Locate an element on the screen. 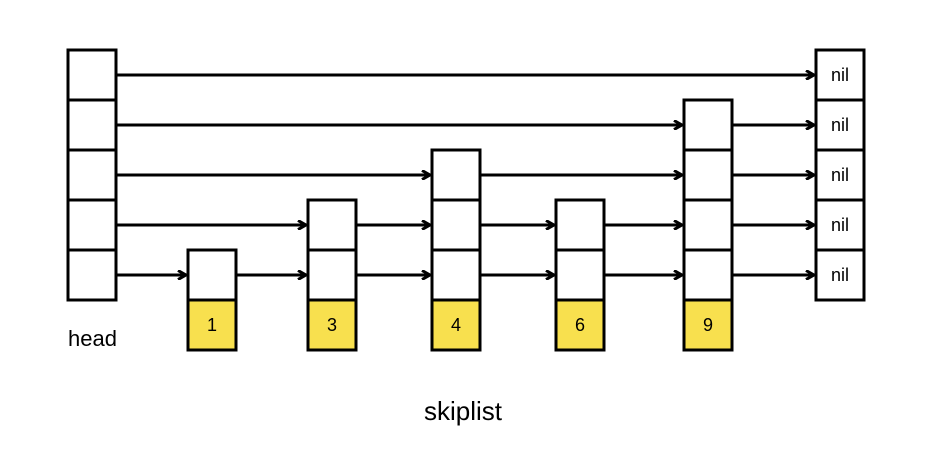  node-3-key-label: 3 is located at coordinates (332, 325).